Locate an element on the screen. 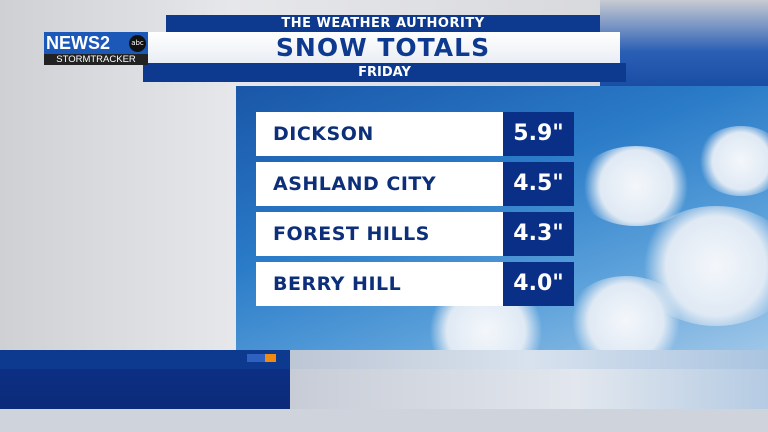 The width and height of the screenshot is (768, 432). station-logo: NEWS2 abc STORMTRACKER is located at coordinates (96, 48).